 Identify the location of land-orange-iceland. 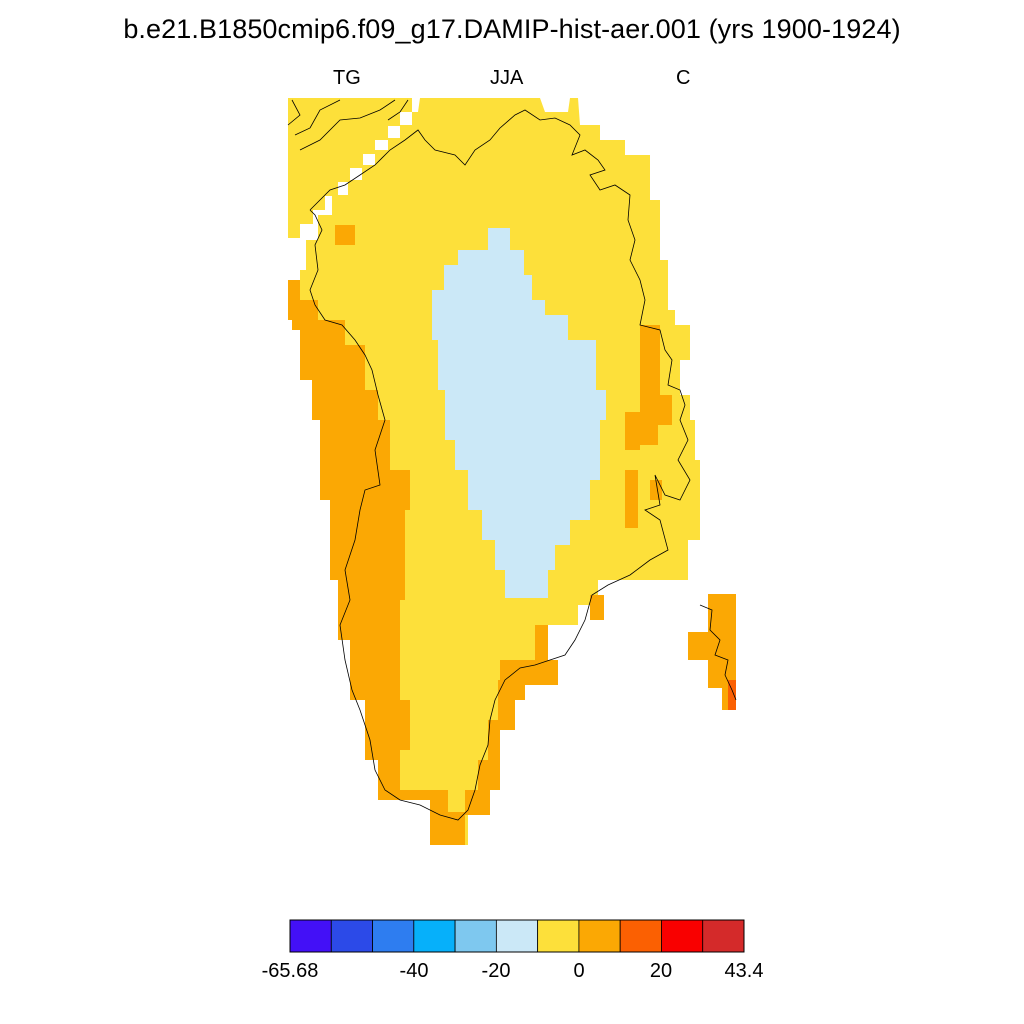
(712, 652).